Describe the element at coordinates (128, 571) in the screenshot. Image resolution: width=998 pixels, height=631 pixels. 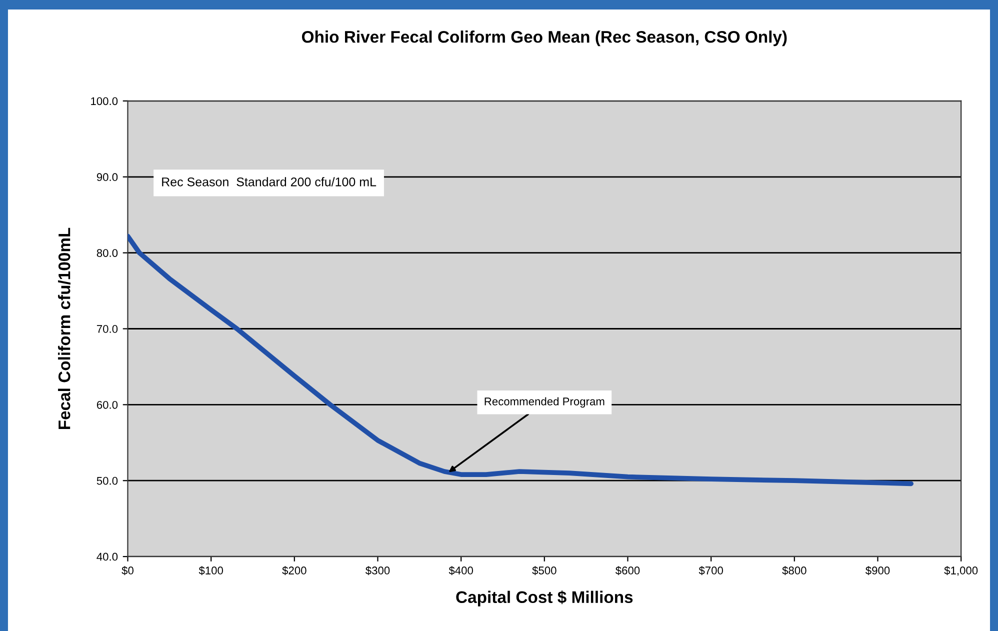
I see `x-tick-label: $0` at that location.